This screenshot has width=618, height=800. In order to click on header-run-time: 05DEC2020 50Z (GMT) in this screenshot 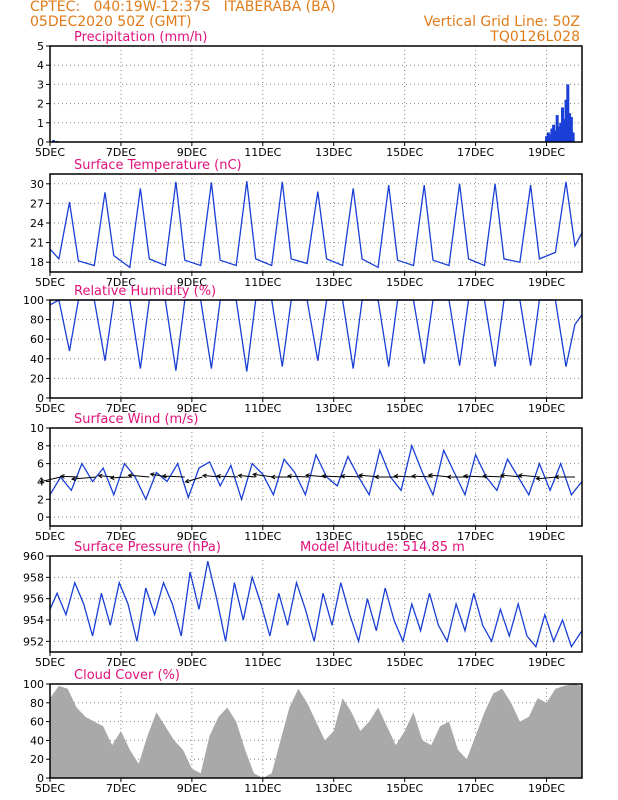, I will do `click(111, 22)`.